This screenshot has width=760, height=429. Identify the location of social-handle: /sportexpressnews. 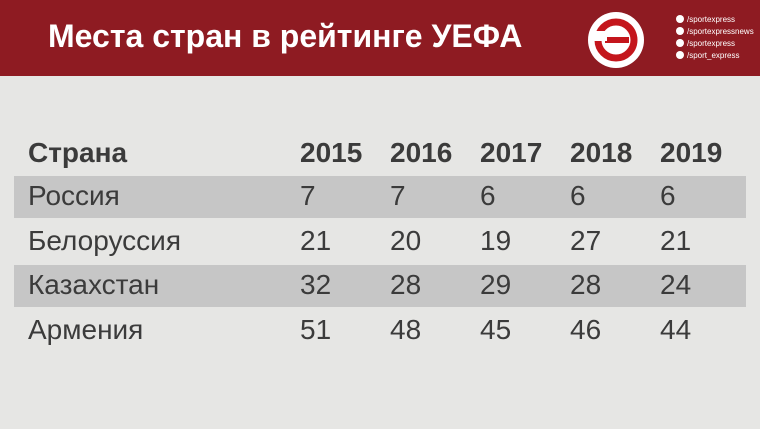
(720, 31).